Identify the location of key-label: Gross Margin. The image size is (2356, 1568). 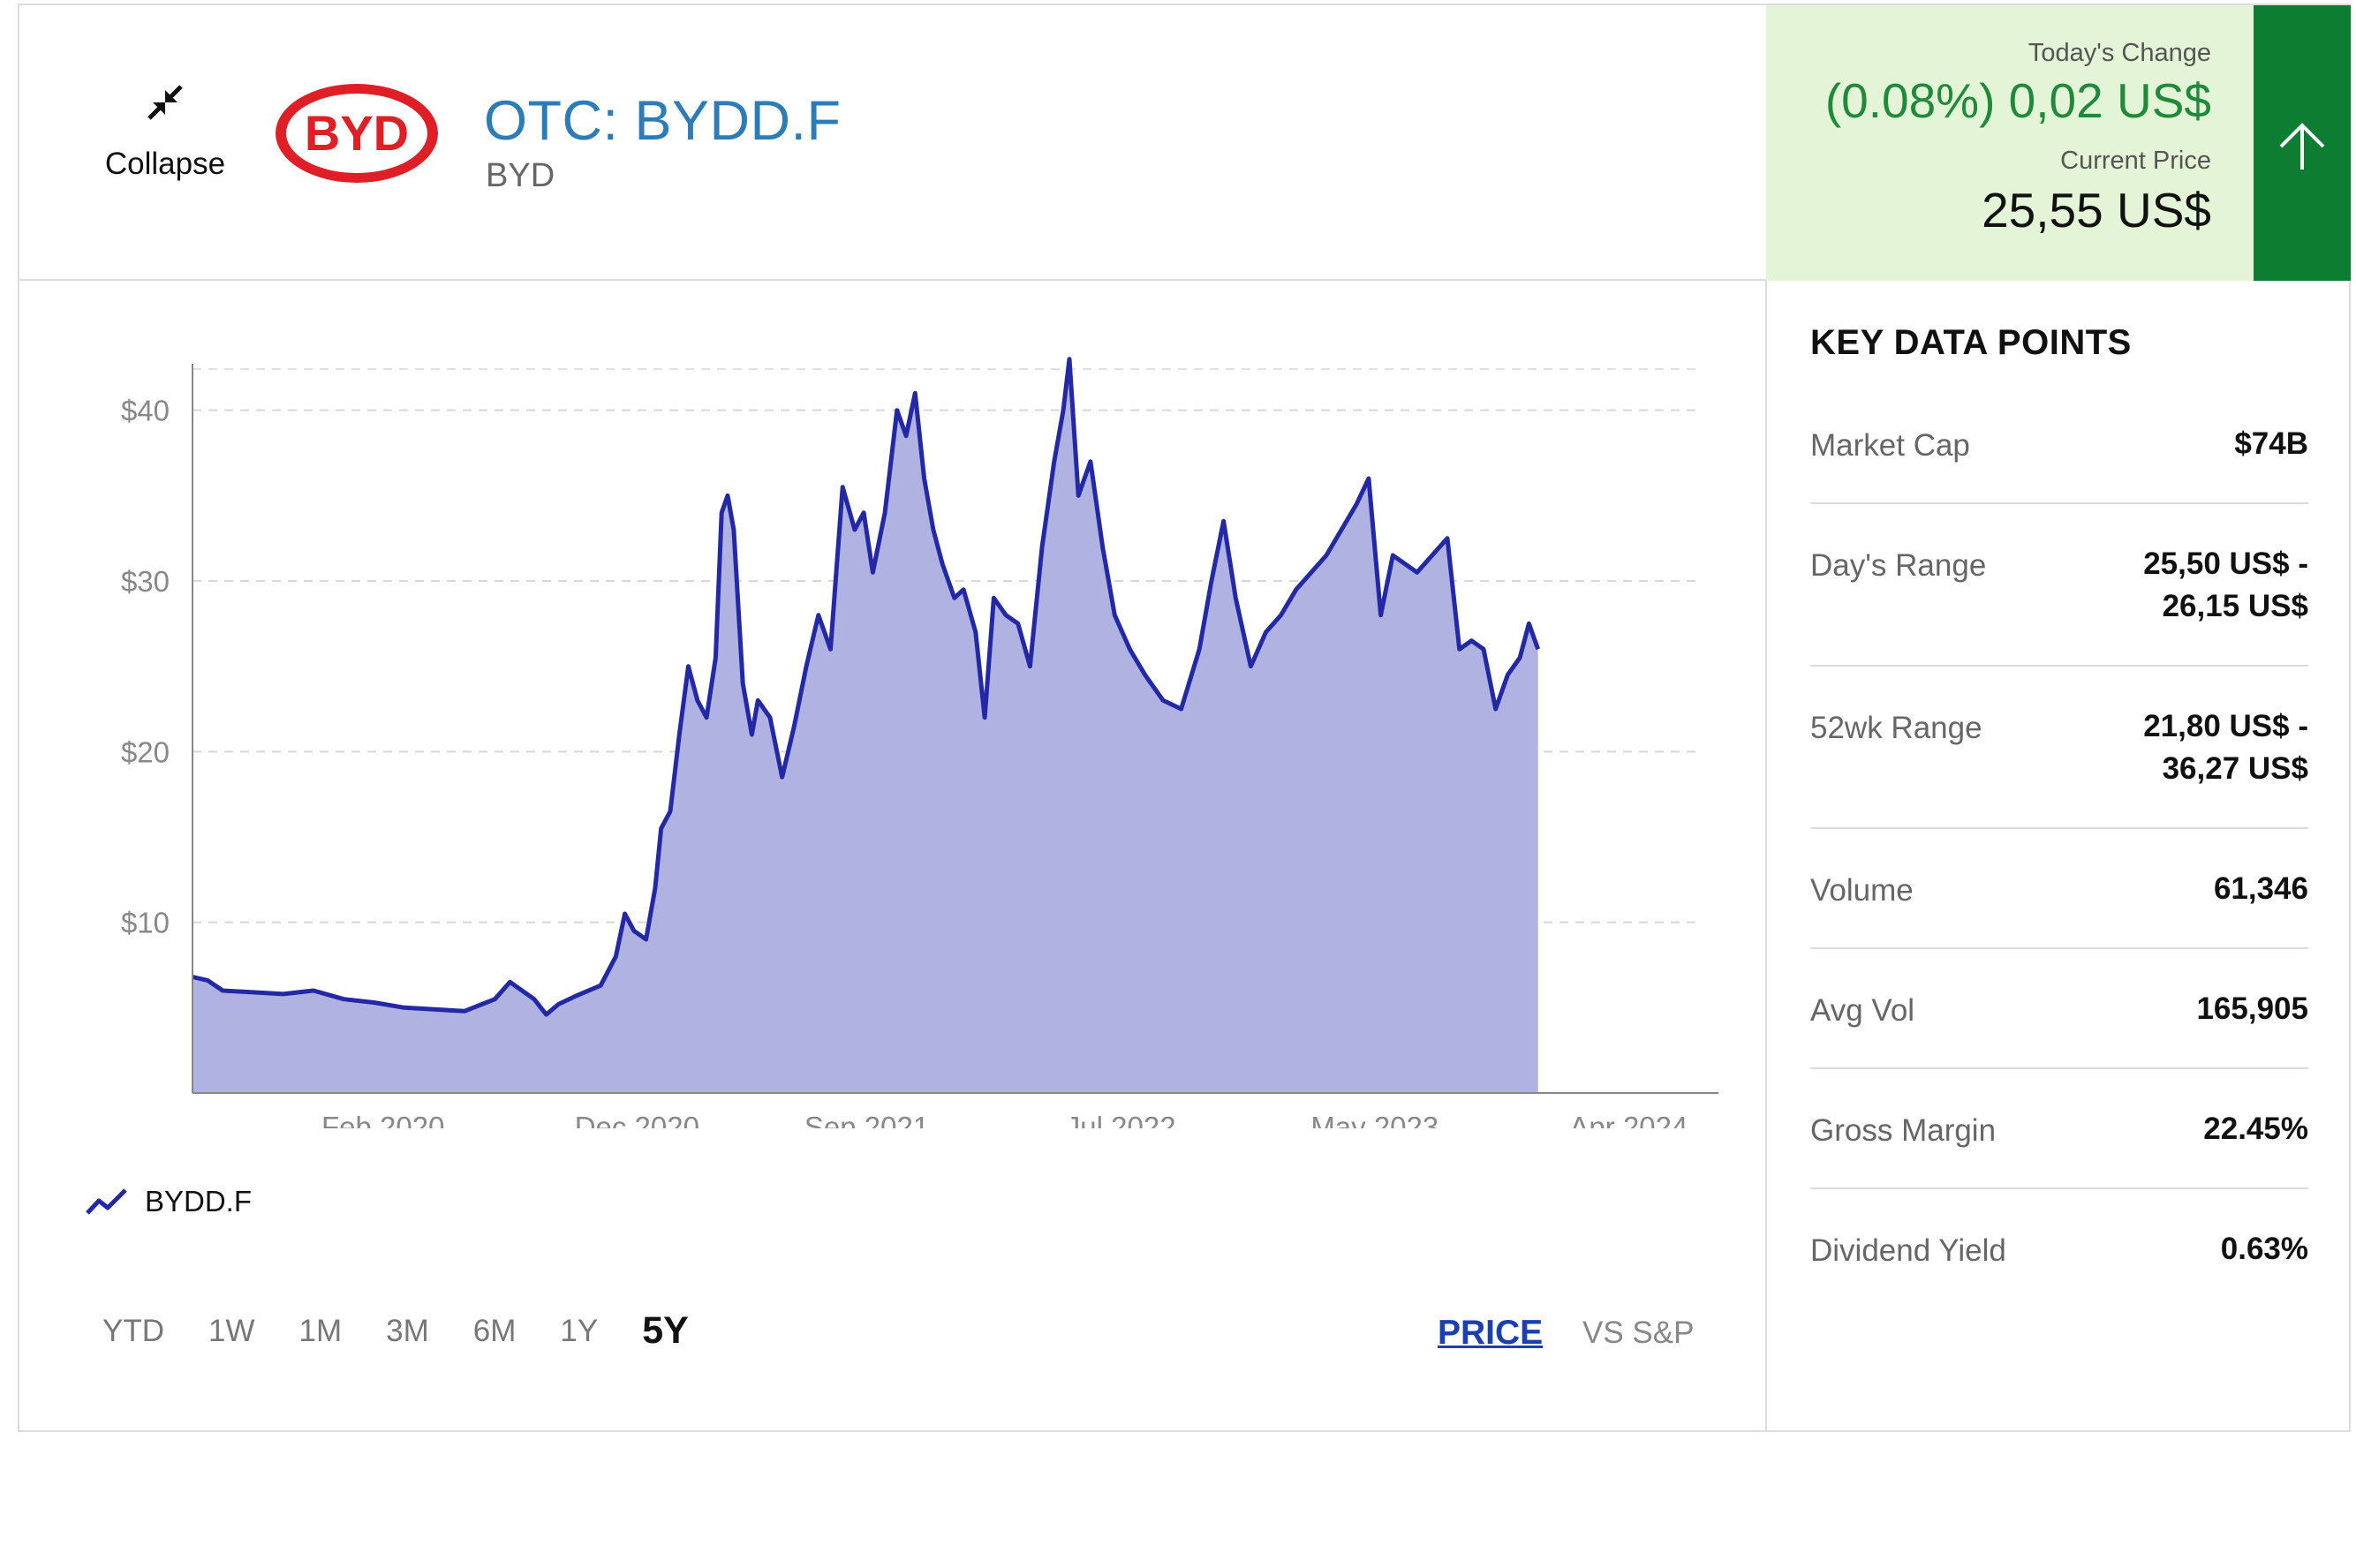
(1903, 1130).